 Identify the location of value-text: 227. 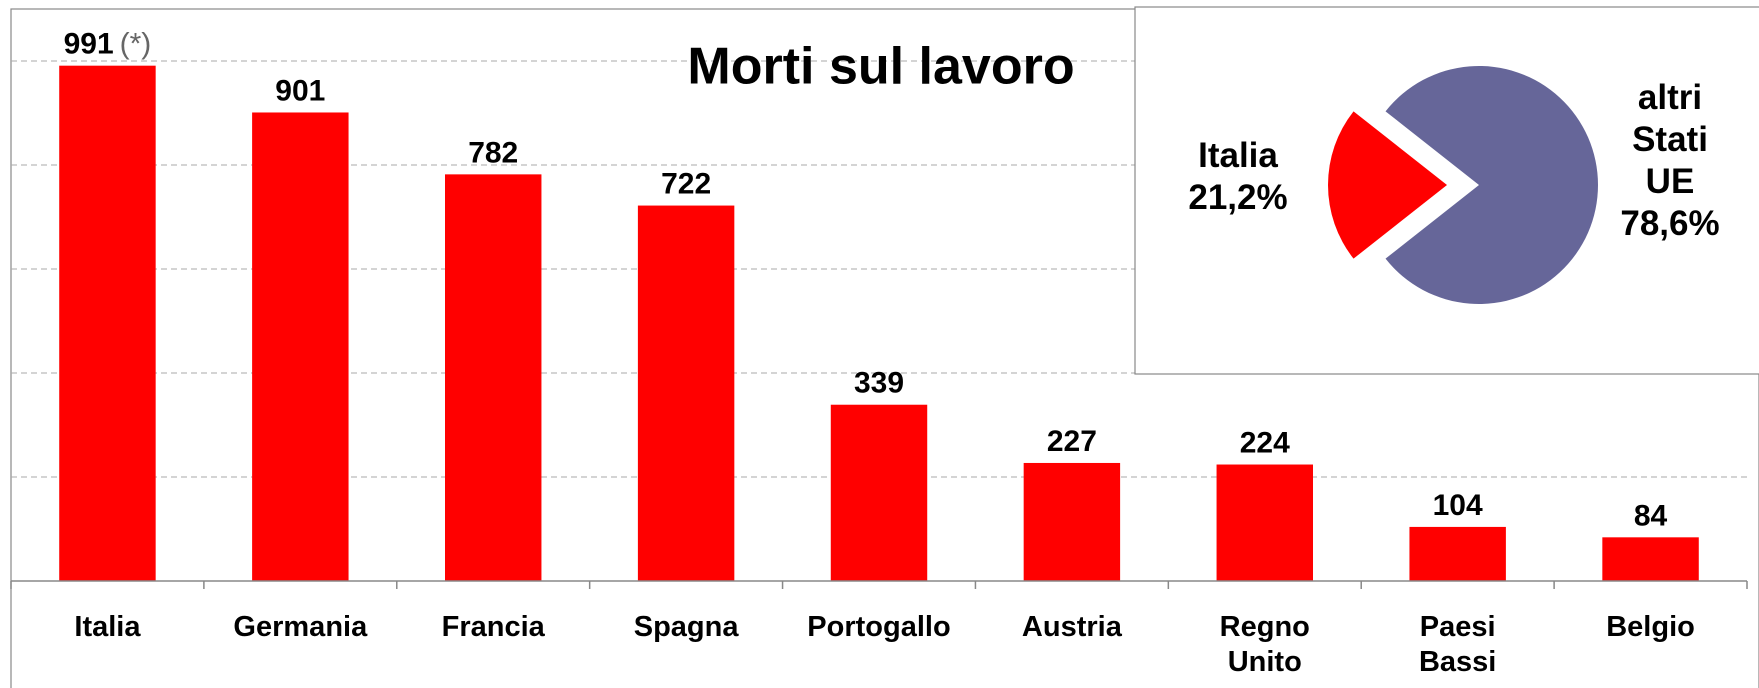
(1072, 441).